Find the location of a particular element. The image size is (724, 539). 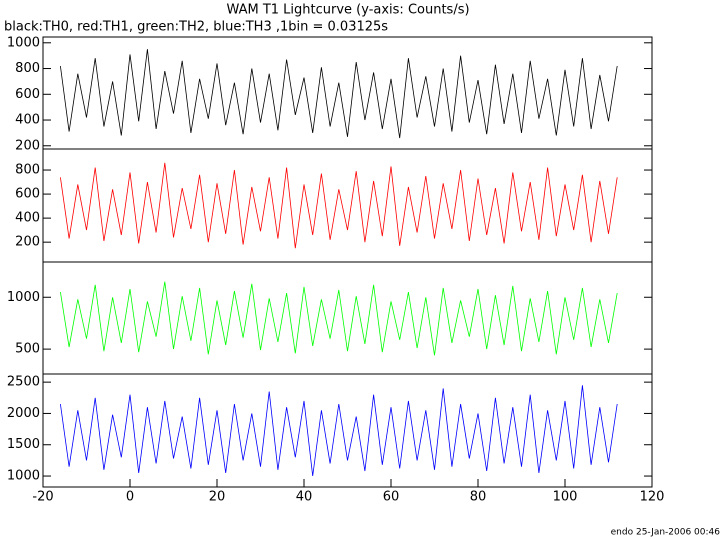

y-tick-label: 2000 is located at coordinates (23, 413).